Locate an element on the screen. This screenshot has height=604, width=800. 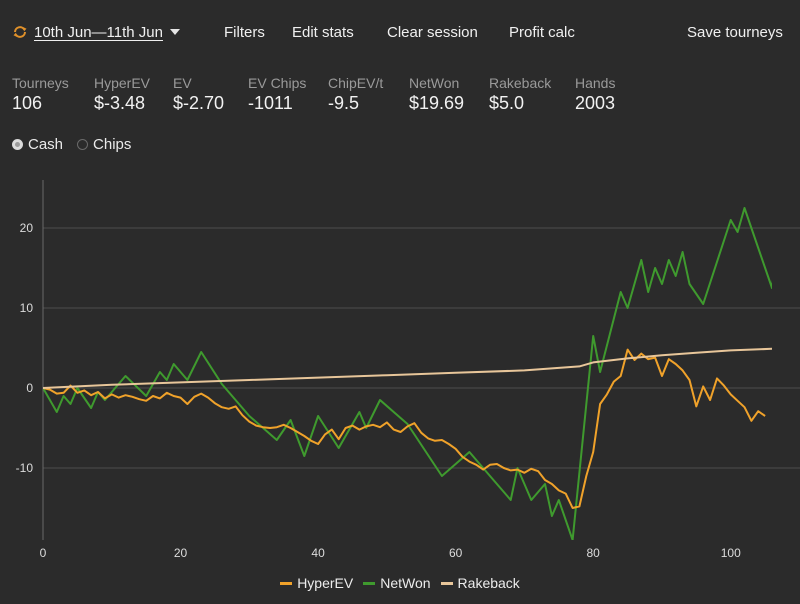
stat-rakeback: Rakeback $5.0 is located at coordinates (520, 94).